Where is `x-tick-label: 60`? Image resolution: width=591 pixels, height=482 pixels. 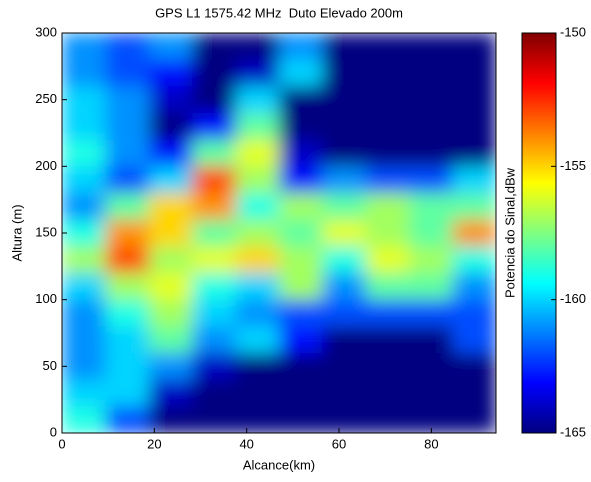
x-tick-label: 60 is located at coordinates (339, 443).